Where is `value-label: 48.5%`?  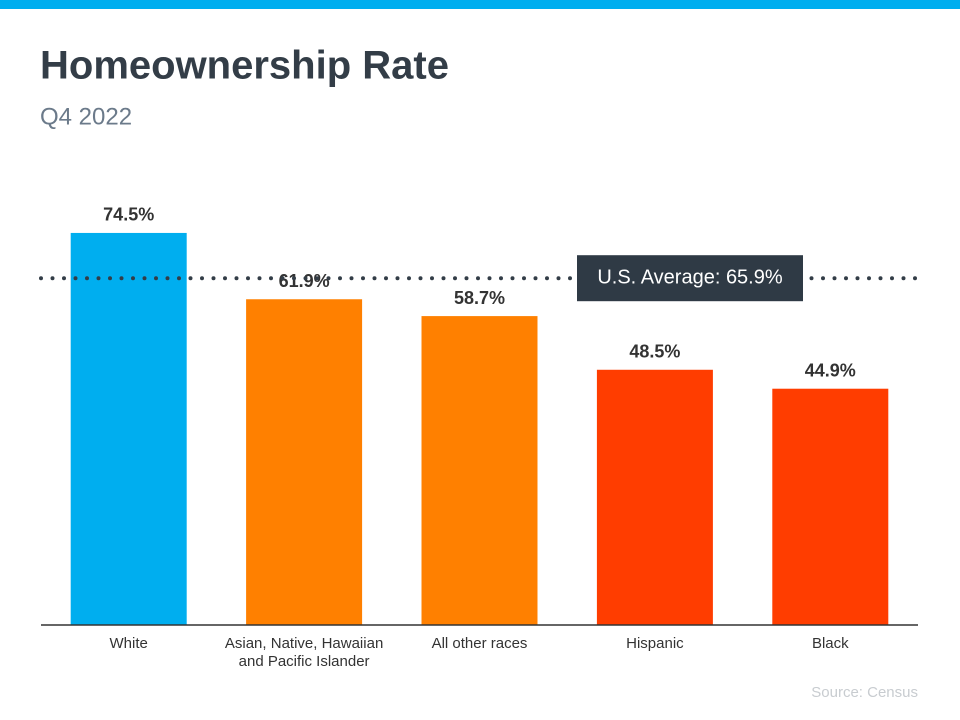
value-label: 48.5% is located at coordinates (654, 352).